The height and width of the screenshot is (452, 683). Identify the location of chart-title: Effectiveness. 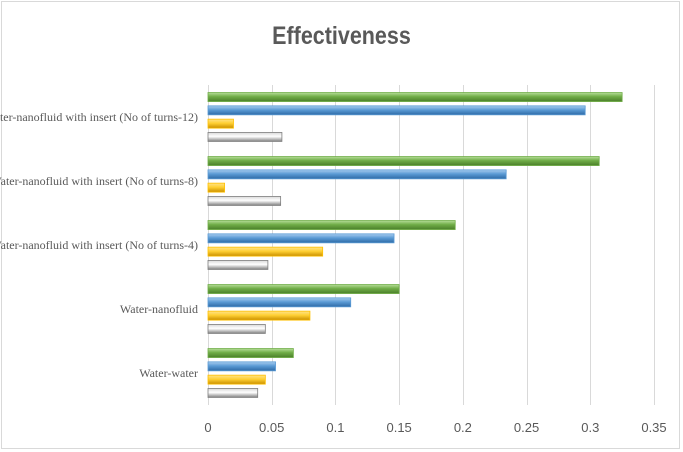
(341, 36).